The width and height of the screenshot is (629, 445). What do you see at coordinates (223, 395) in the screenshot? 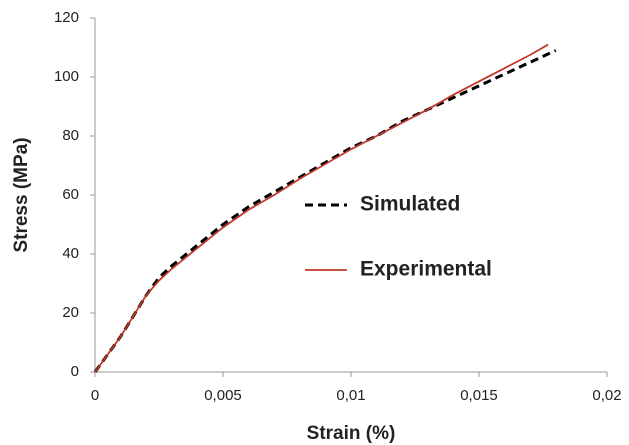
I see `x-tick-label: 0,005` at bounding box center [223, 395].